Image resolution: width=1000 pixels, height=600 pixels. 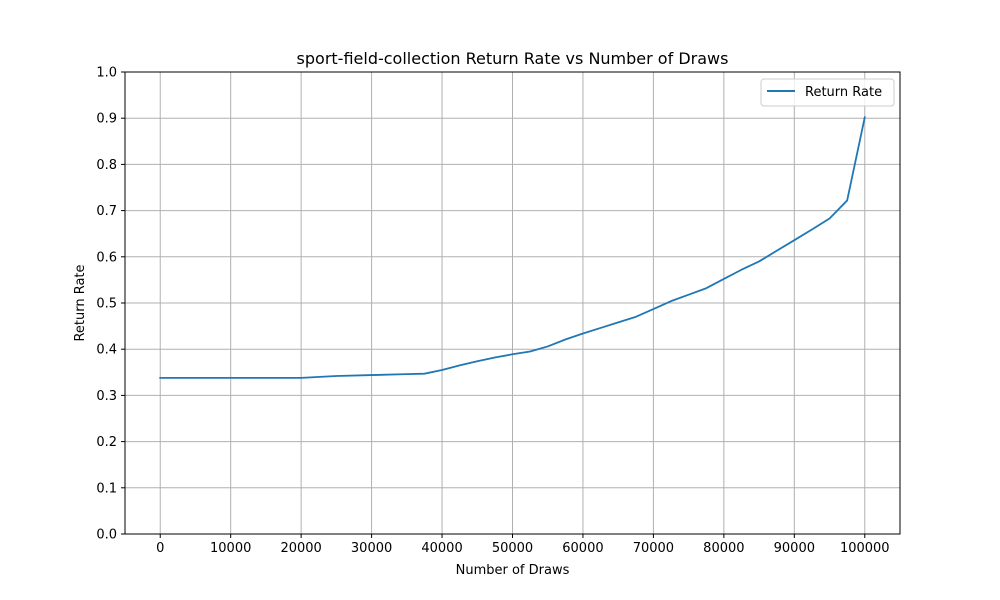 What do you see at coordinates (106, 257) in the screenshot?
I see `y-tick-label: 0.6` at bounding box center [106, 257].